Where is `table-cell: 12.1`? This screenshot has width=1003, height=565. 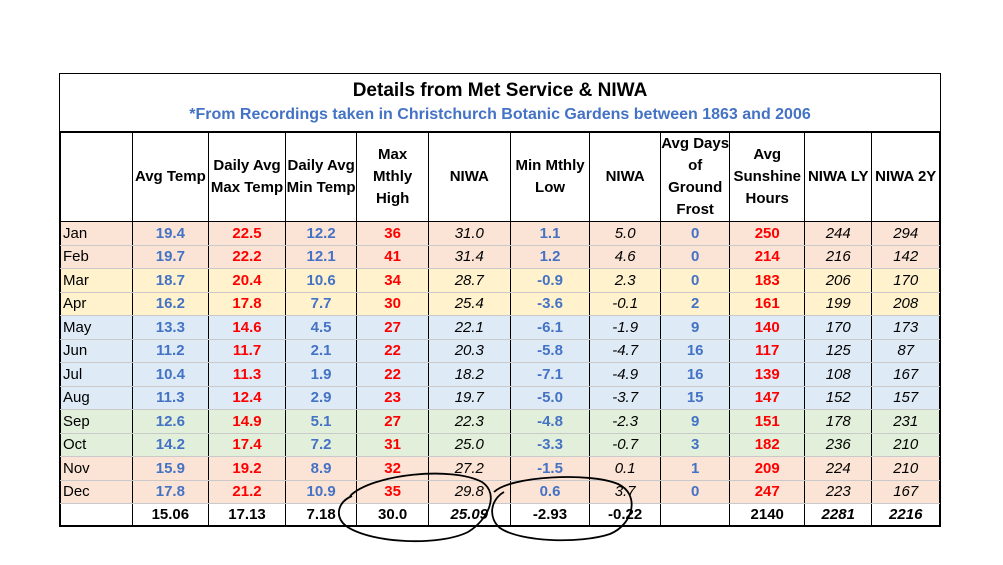 table-cell: 12.1 is located at coordinates (321, 256).